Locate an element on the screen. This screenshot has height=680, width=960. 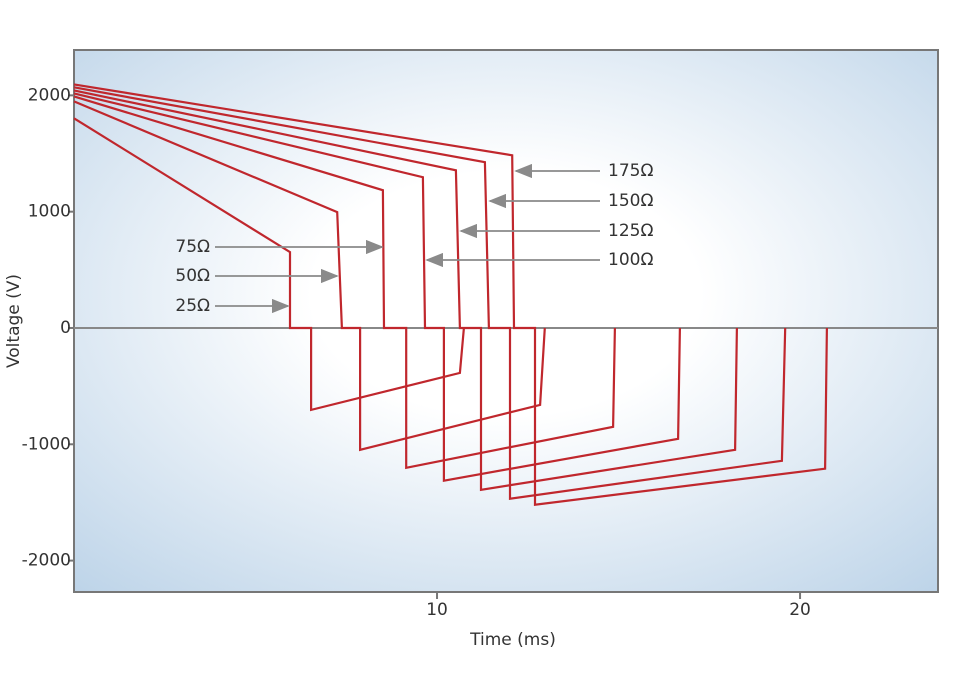
y-tick-label: -2000 is located at coordinates (46, 561).